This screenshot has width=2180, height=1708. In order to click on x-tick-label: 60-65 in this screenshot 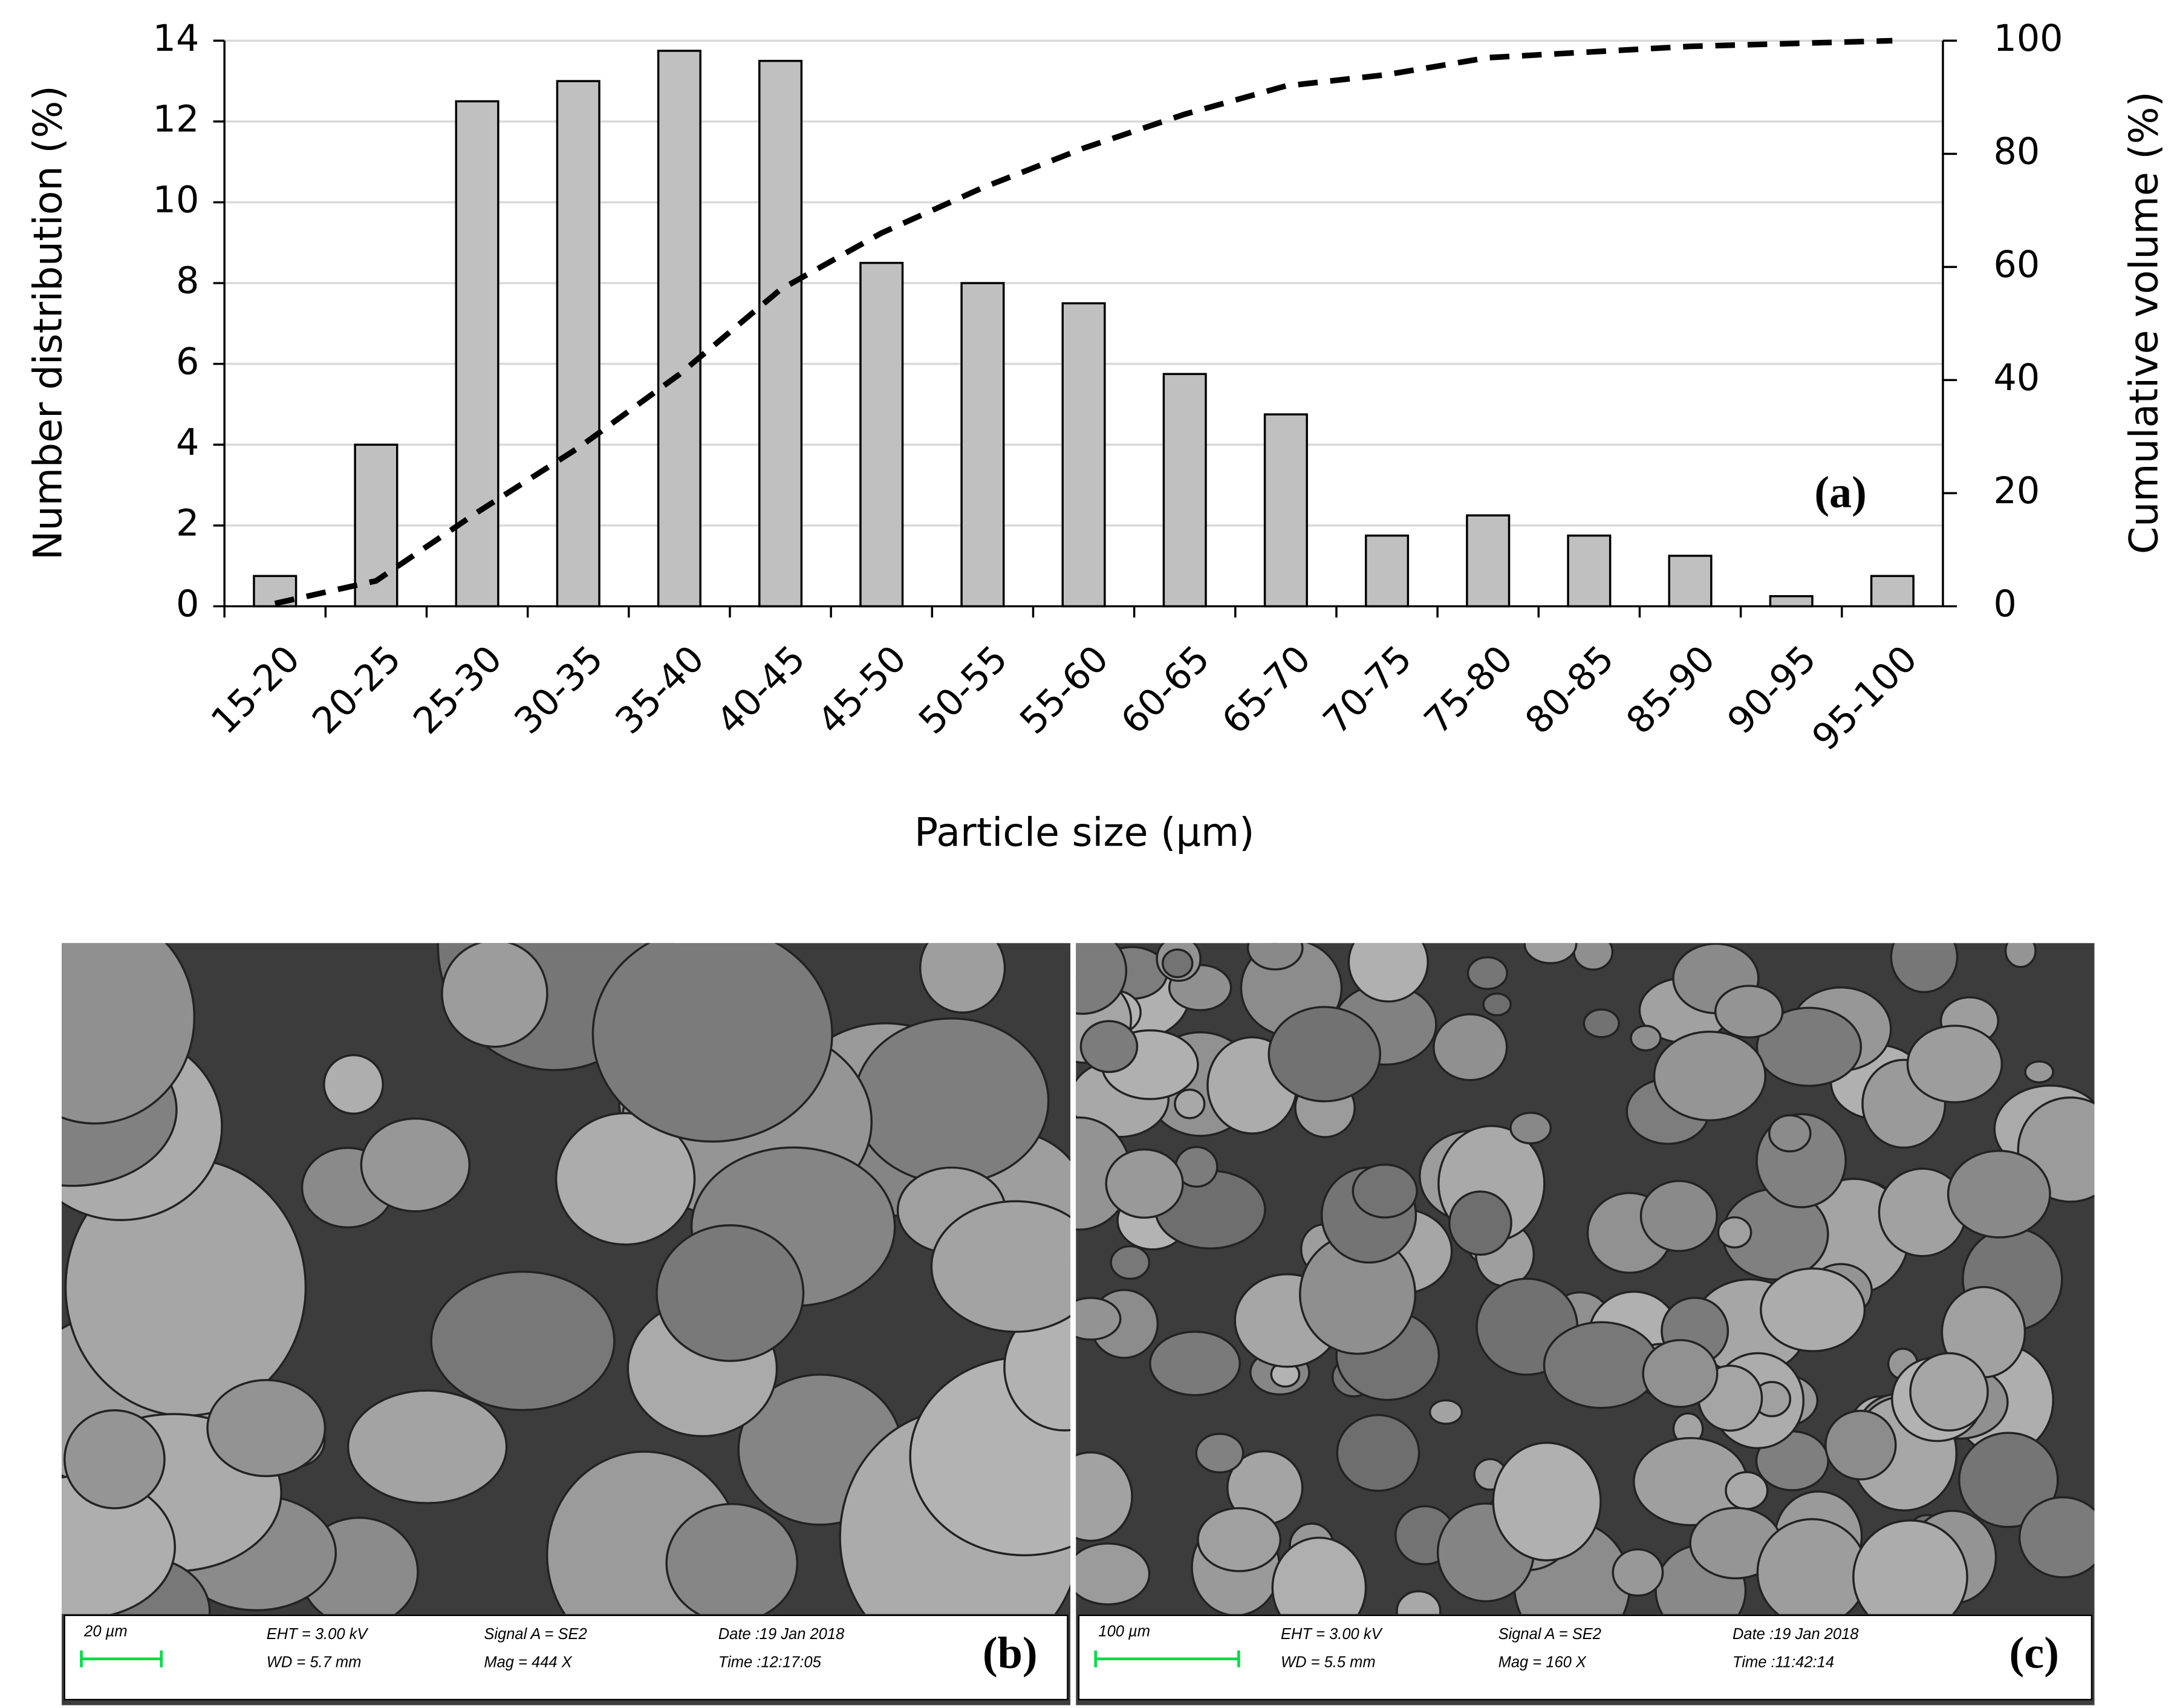, I will do `click(1165, 689)`.